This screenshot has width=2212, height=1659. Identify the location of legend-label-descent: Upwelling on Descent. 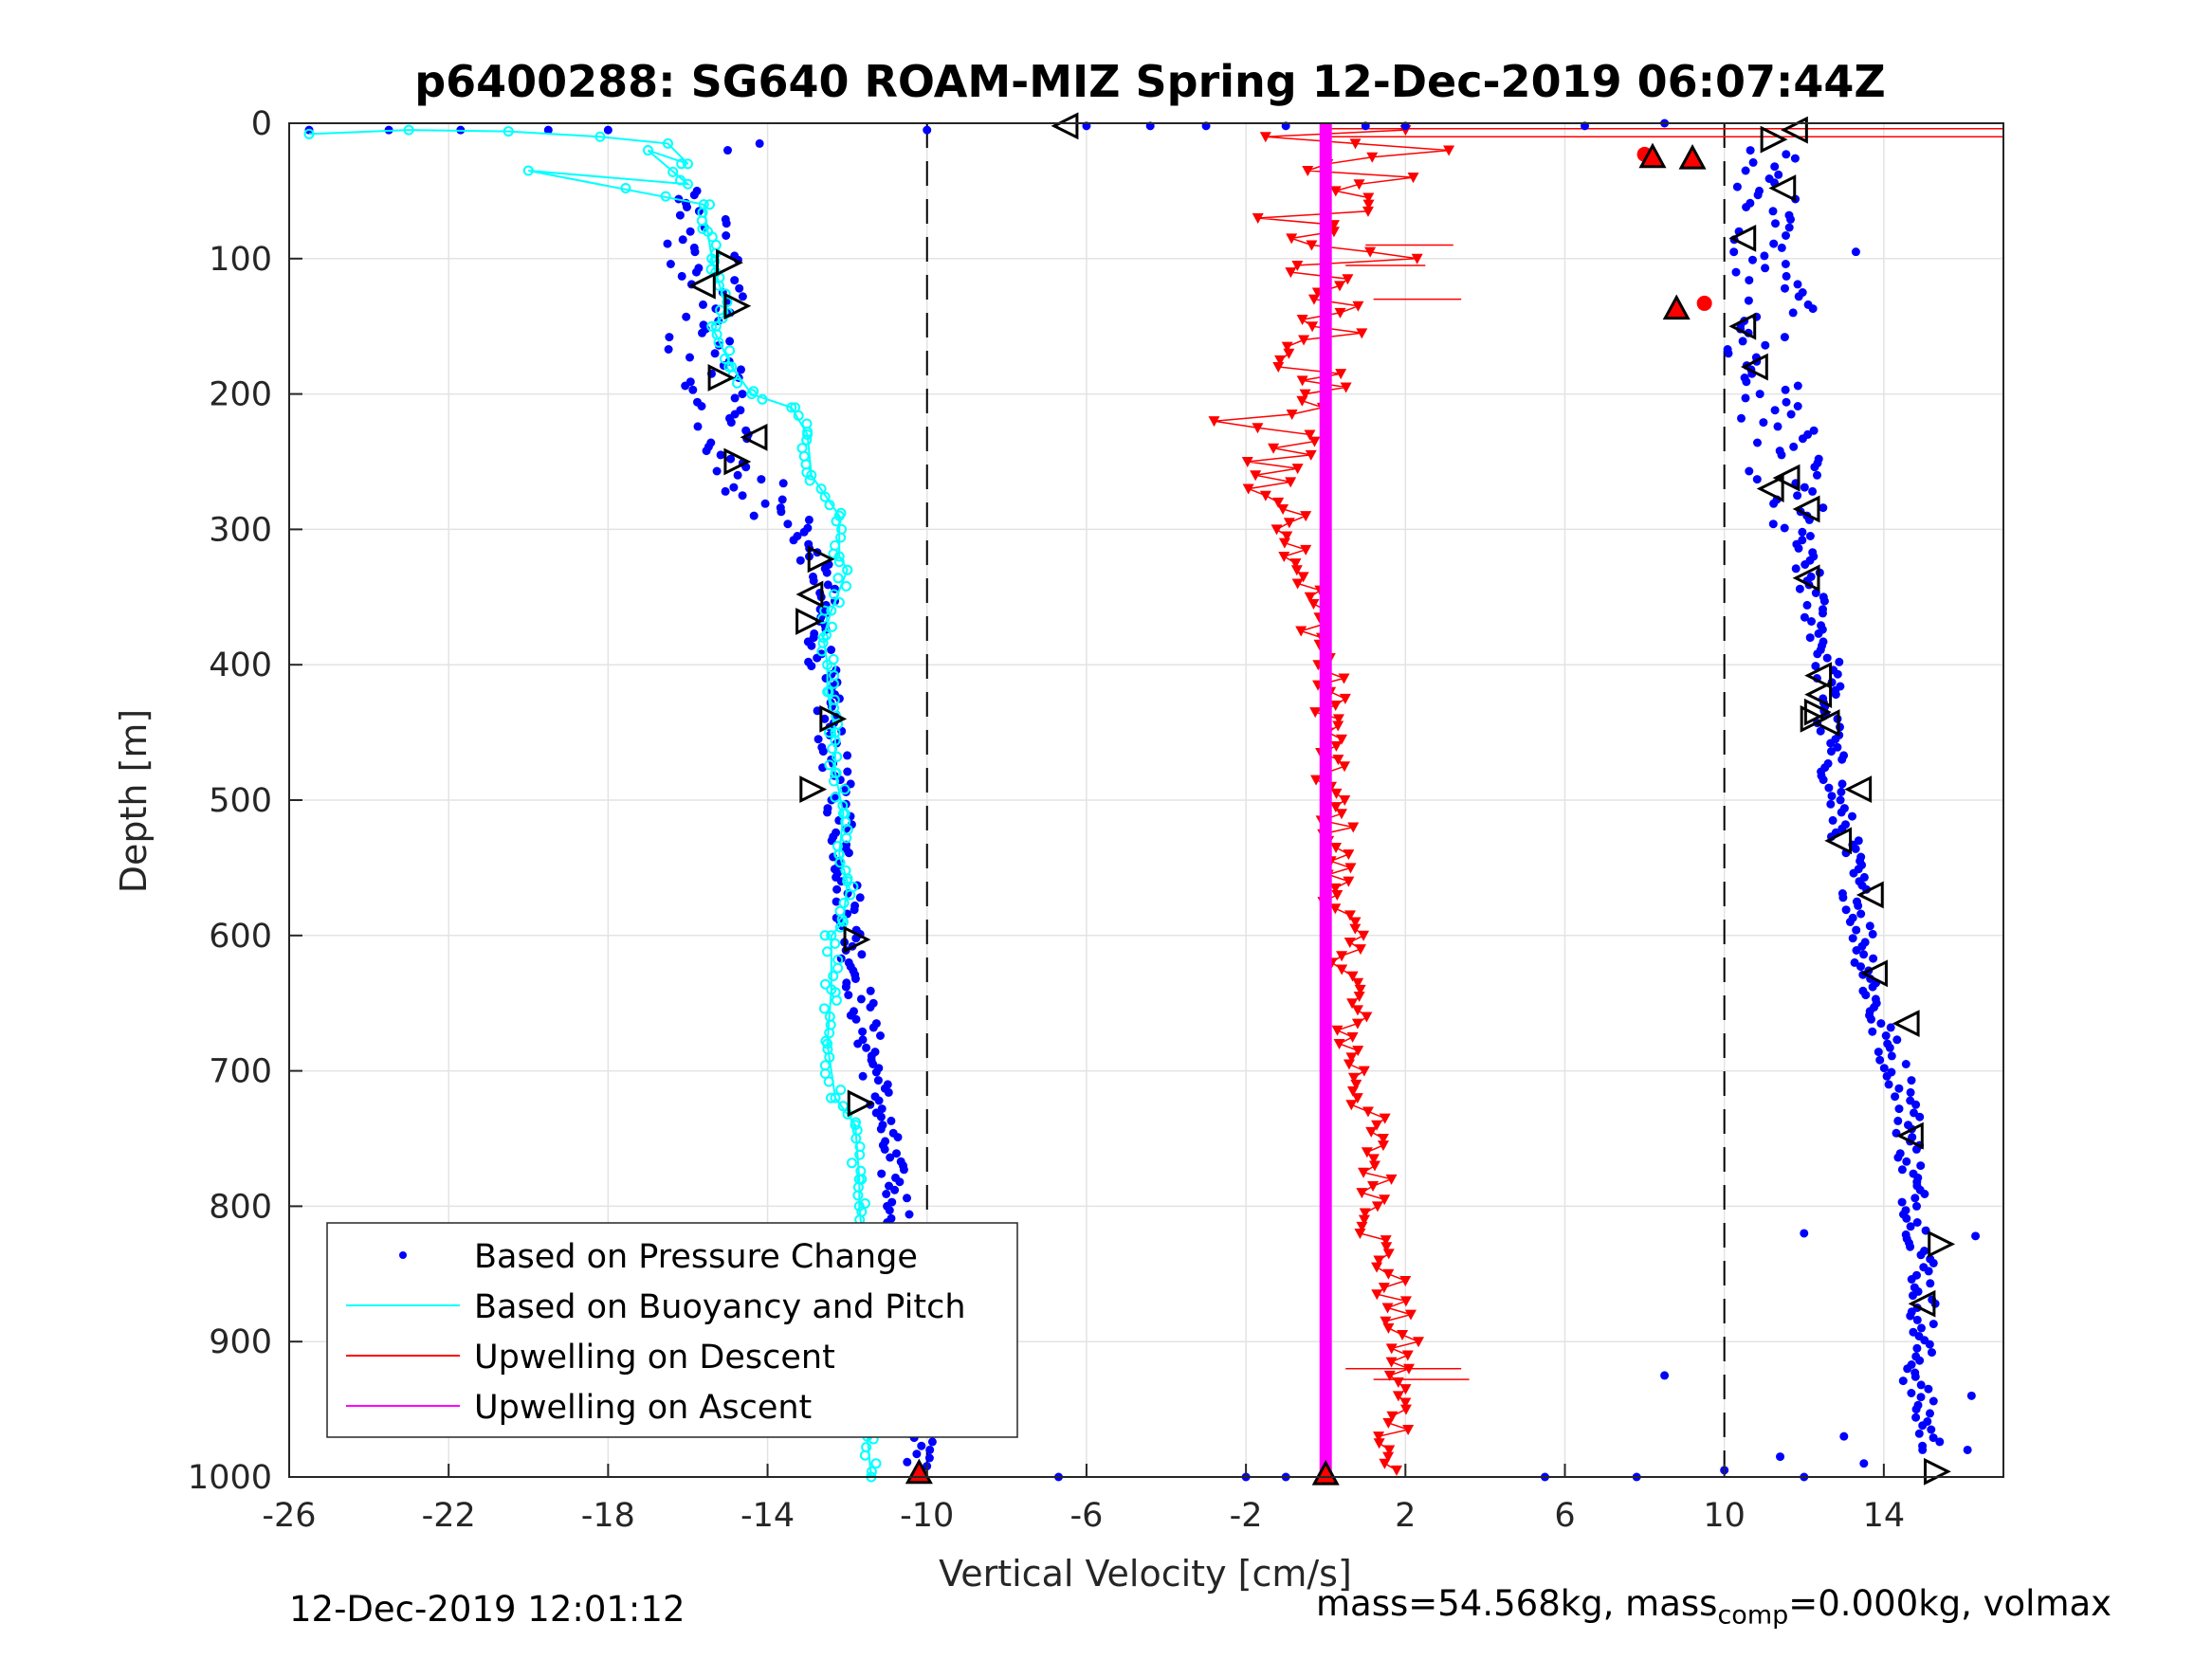
(654, 1357).